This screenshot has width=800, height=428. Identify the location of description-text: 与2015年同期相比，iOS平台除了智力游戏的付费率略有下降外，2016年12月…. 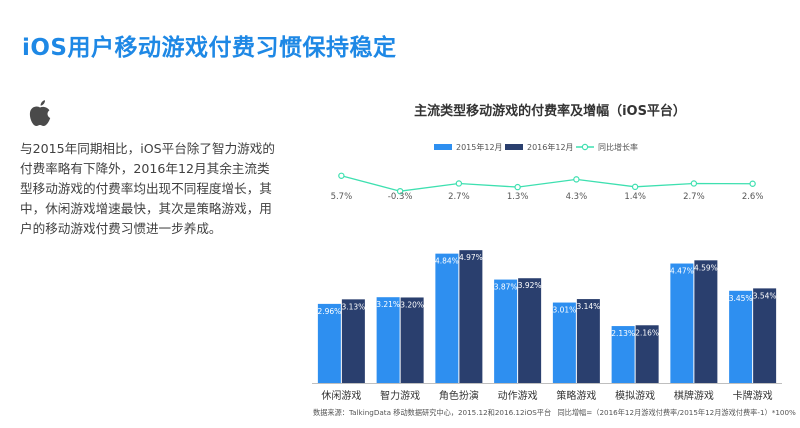
(147, 188).